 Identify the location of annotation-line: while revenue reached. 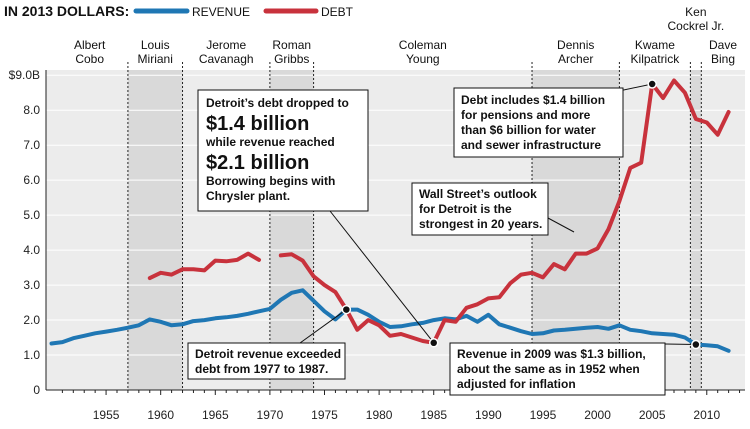
(270, 142).